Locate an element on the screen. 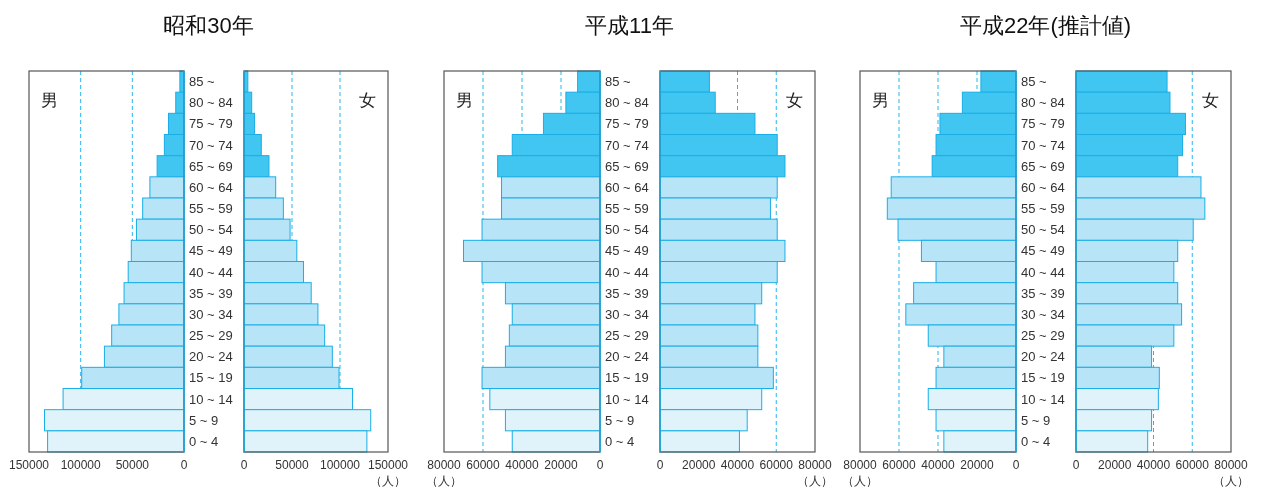 The image size is (1264, 492). title: 昭和30年 is located at coordinates (208, 25).